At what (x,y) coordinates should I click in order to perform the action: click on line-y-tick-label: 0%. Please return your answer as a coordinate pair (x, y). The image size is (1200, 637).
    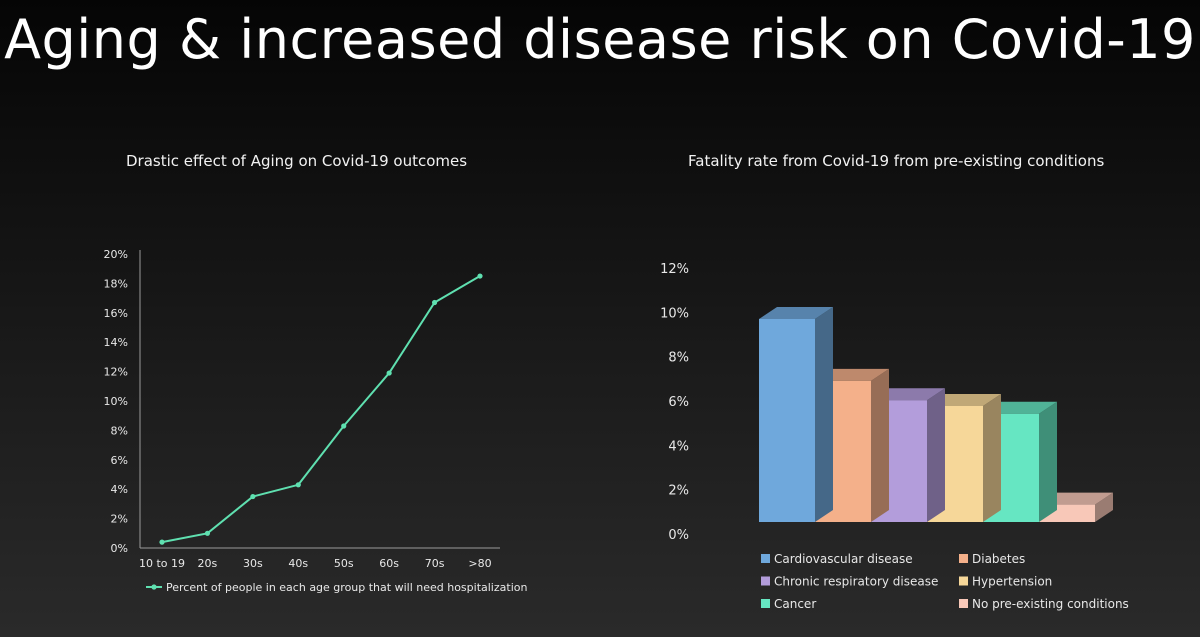
    Looking at the image, I should click on (119, 548).